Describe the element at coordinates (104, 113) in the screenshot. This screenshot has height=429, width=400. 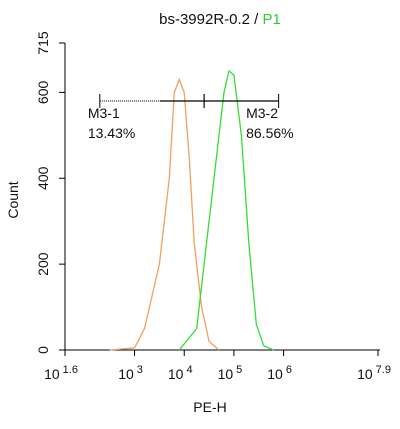
I see `gate-name: M3-1` at that location.